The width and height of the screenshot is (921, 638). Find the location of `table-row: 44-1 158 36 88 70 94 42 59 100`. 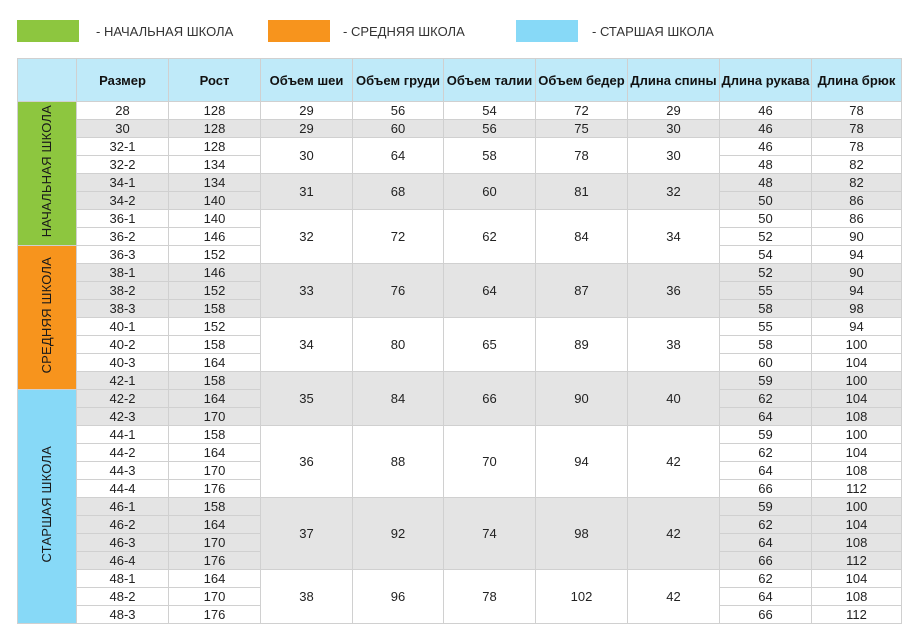

table-row: 44-1 158 36 88 70 94 42 59 100 is located at coordinates (460, 461).